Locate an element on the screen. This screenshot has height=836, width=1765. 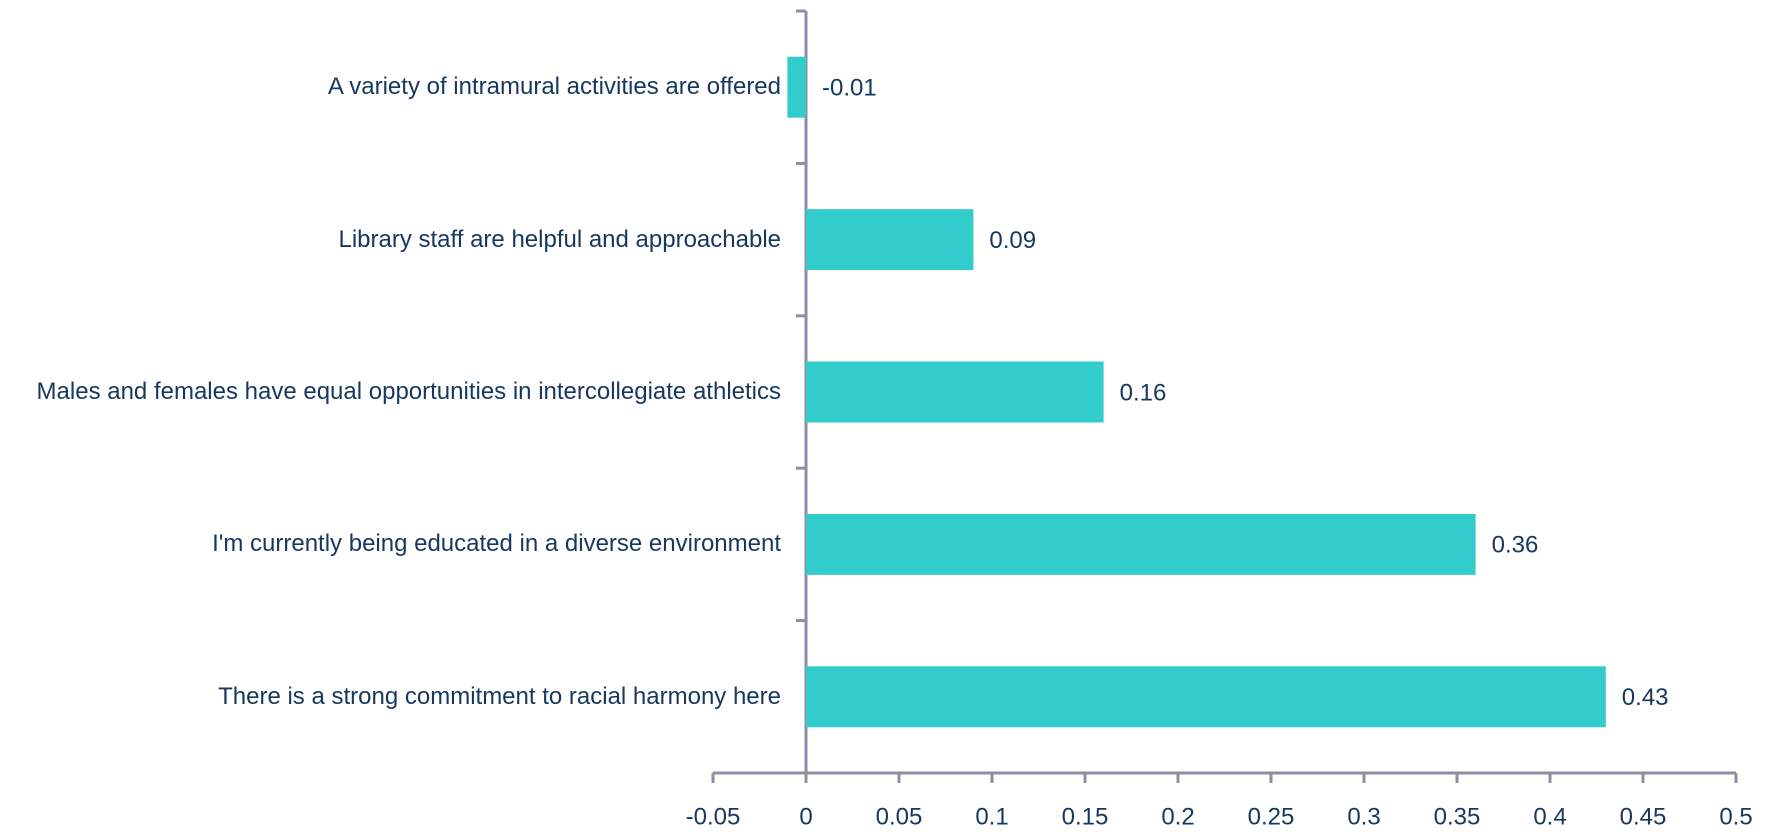
data-label: 0.16 is located at coordinates (1143, 392).